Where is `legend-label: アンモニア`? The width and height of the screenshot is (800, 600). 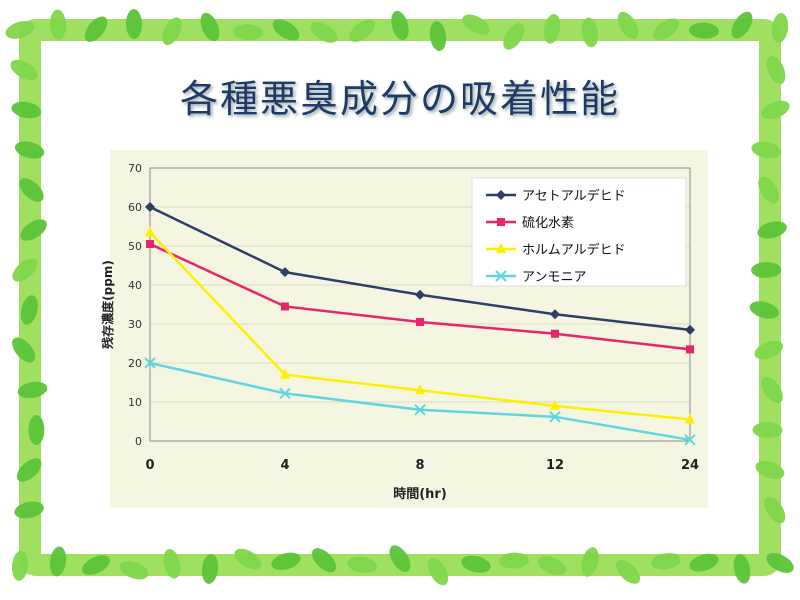
legend-label: アンモニア is located at coordinates (554, 277).